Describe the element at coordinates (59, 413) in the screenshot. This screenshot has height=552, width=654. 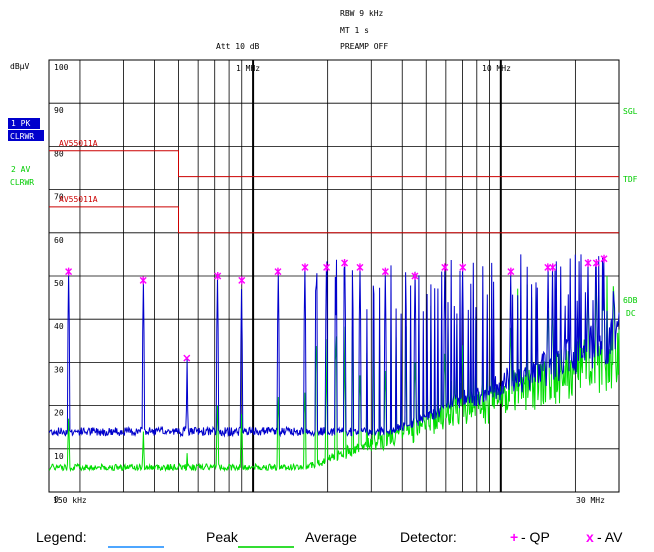
I see `y-tick-label: 20` at that location.